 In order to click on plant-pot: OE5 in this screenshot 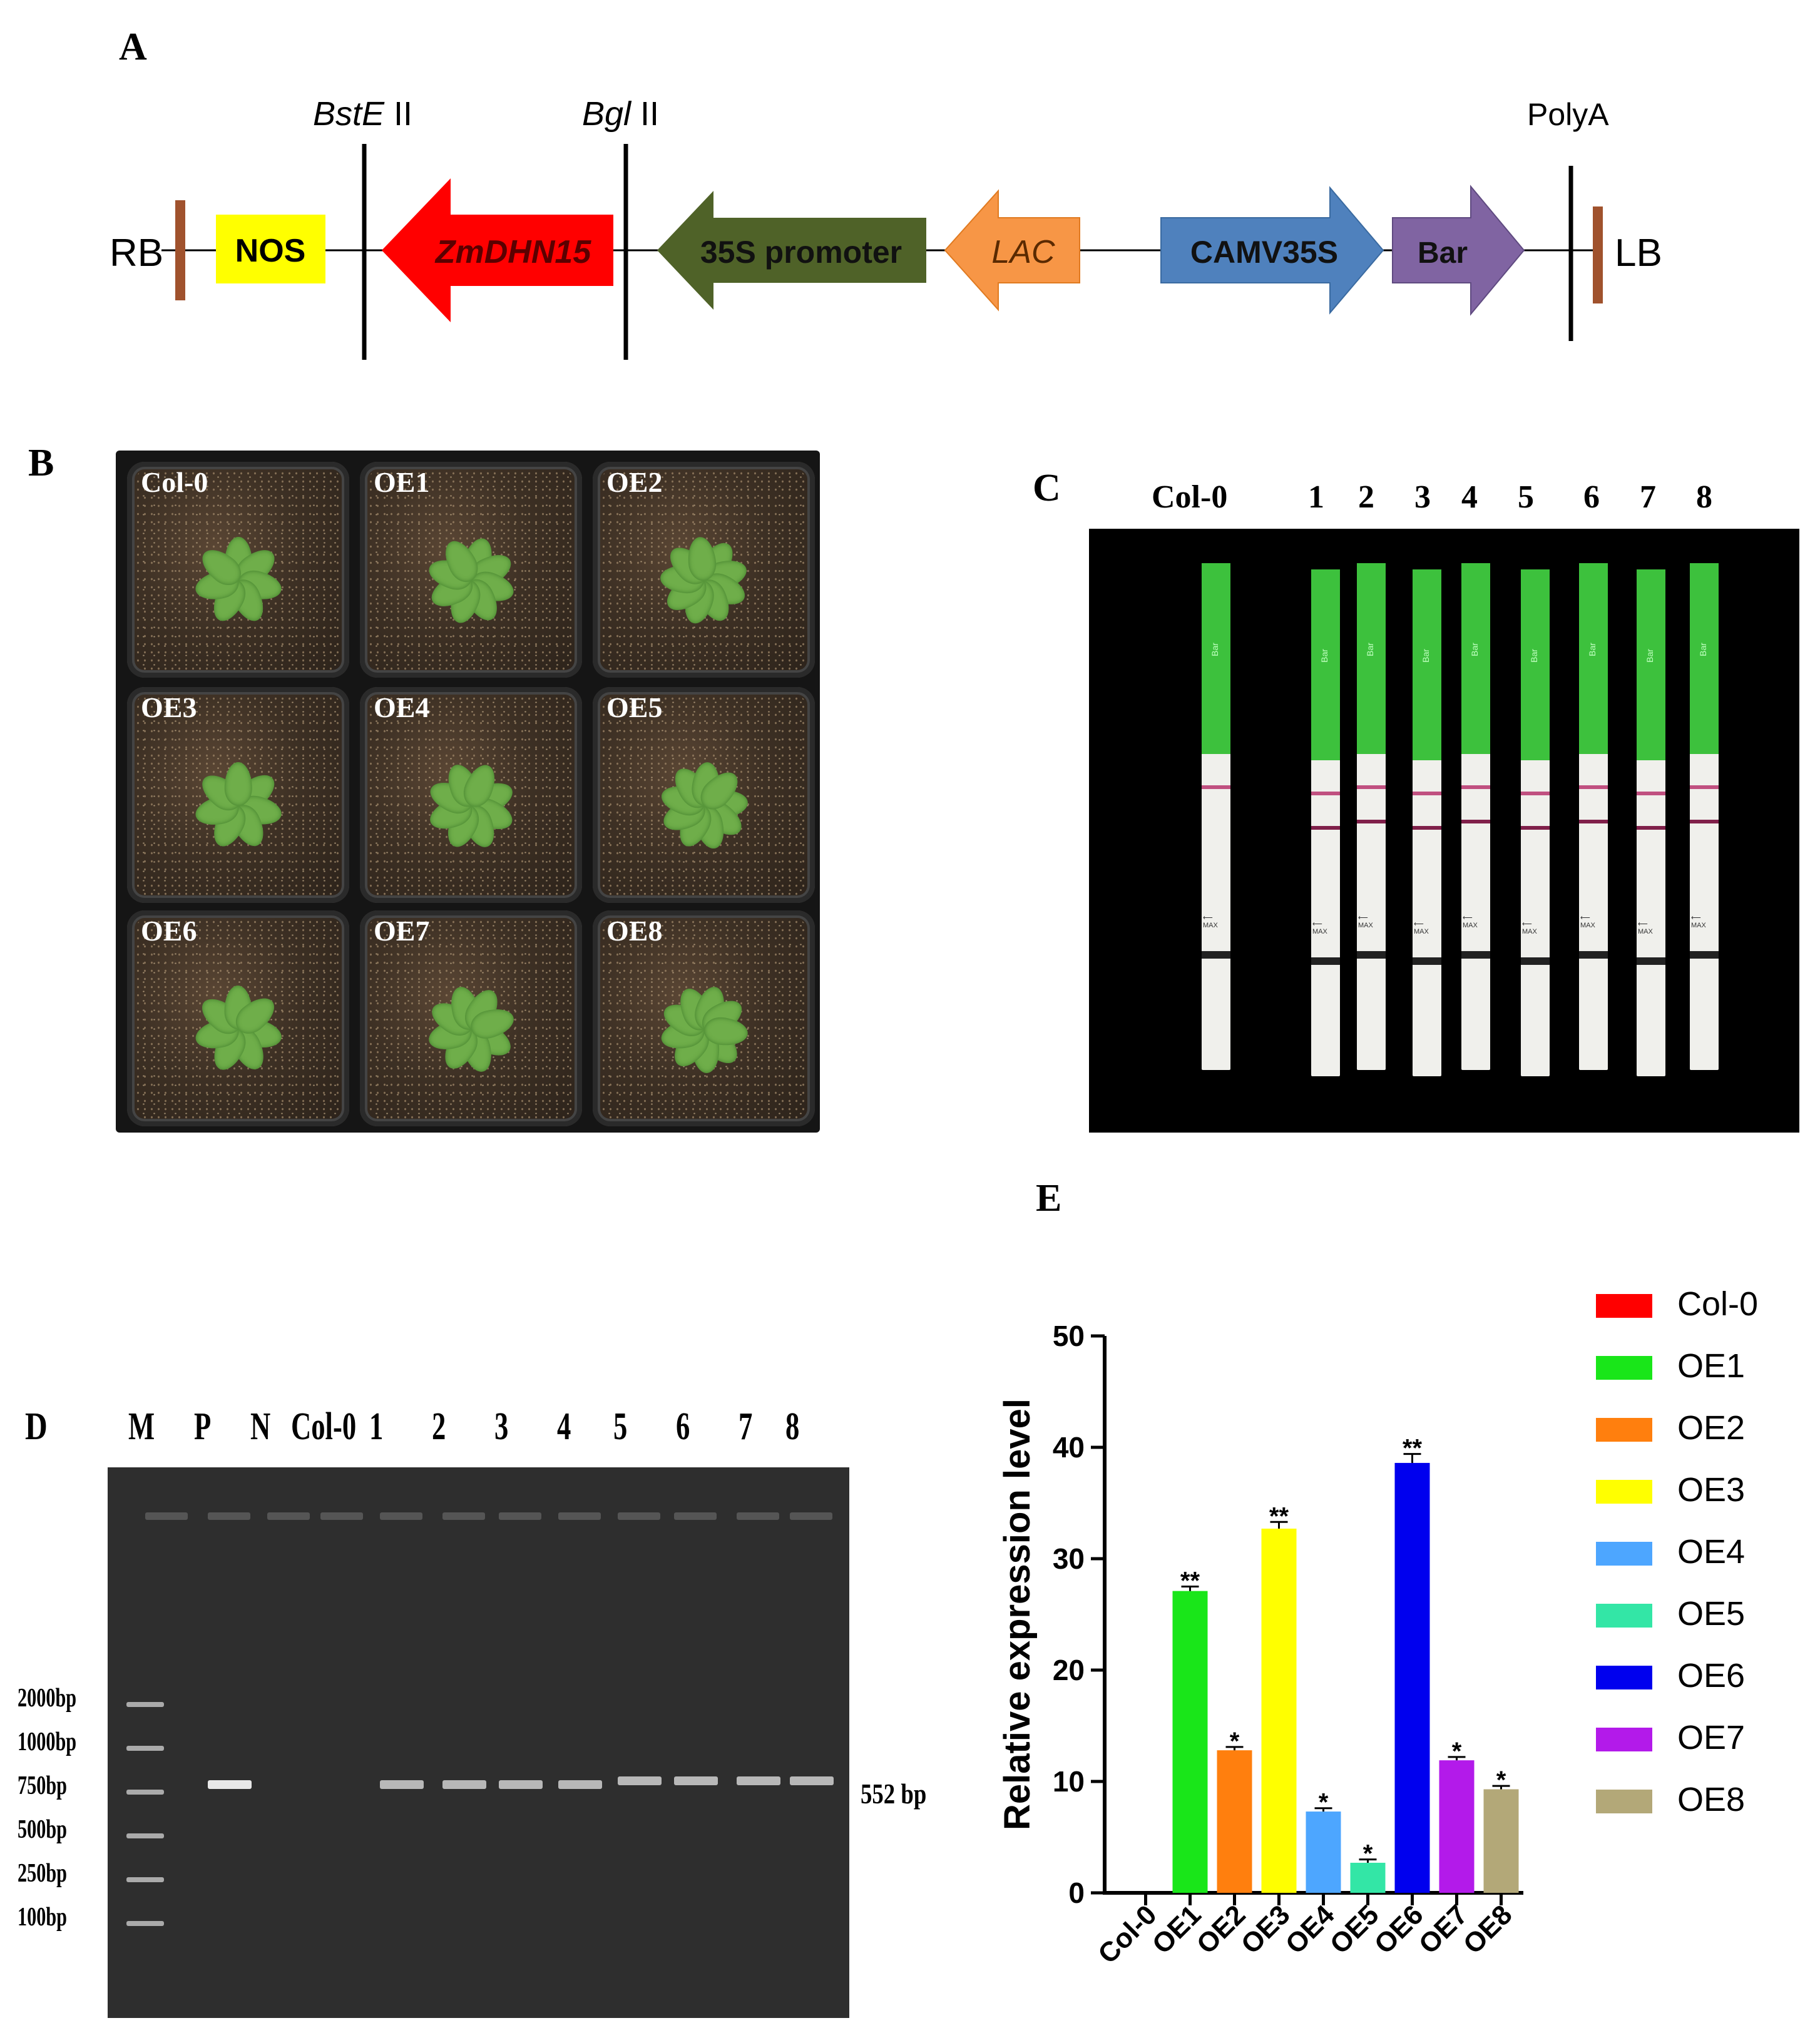, I will do `click(704, 795)`.